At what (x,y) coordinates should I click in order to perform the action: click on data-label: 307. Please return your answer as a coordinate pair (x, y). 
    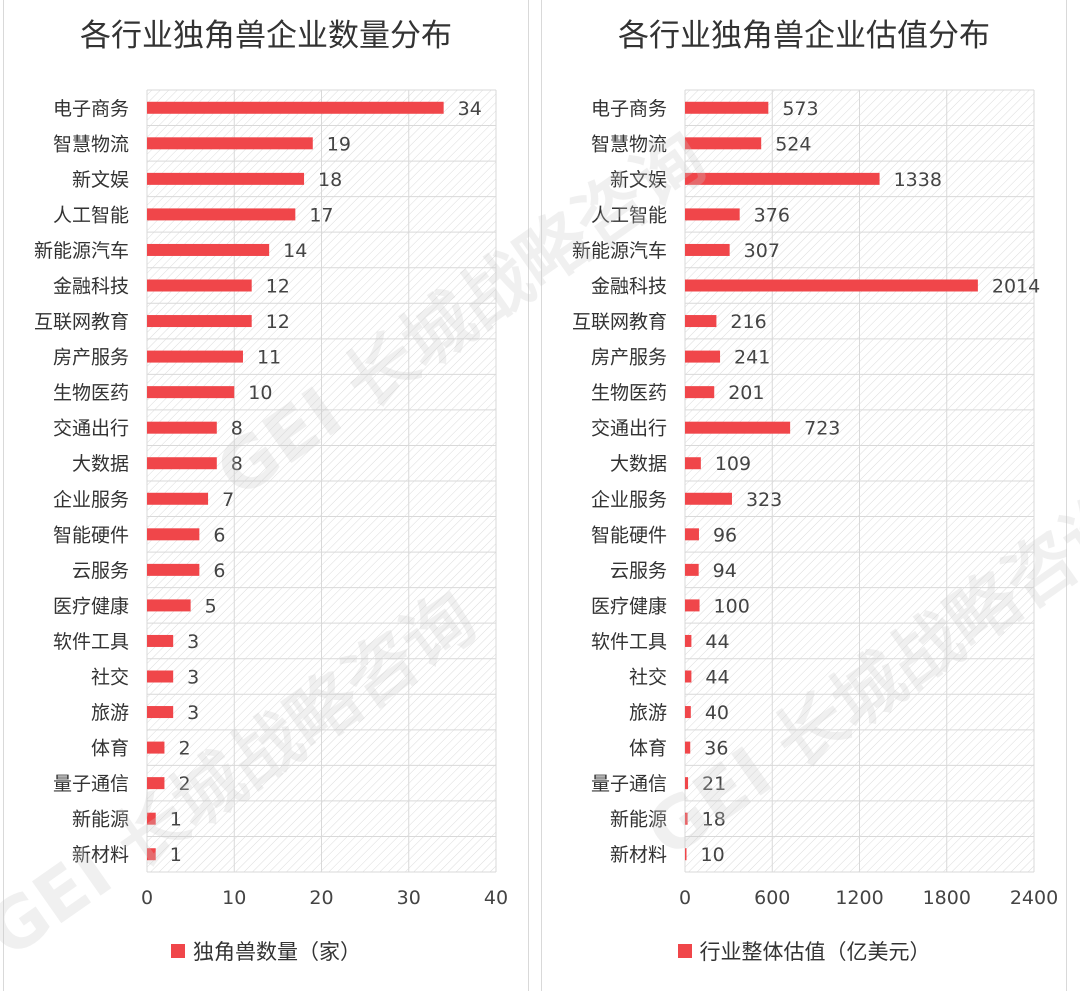
    Looking at the image, I should click on (762, 251).